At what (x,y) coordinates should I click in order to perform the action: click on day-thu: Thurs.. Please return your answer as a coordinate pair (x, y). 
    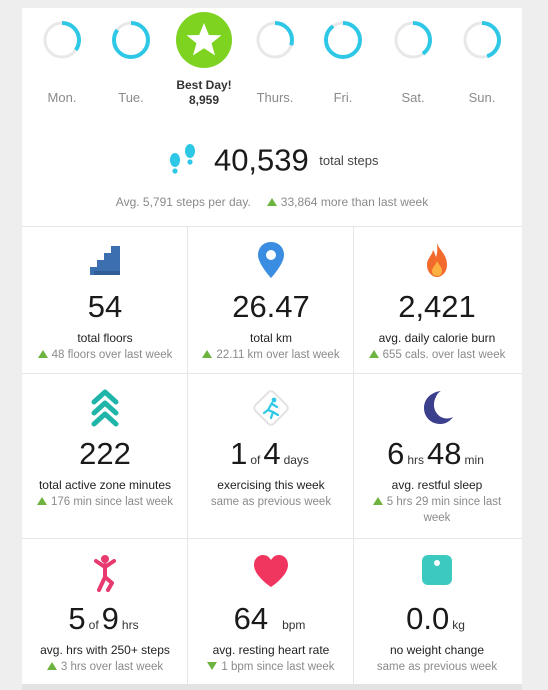
    Looking at the image, I should click on (275, 62).